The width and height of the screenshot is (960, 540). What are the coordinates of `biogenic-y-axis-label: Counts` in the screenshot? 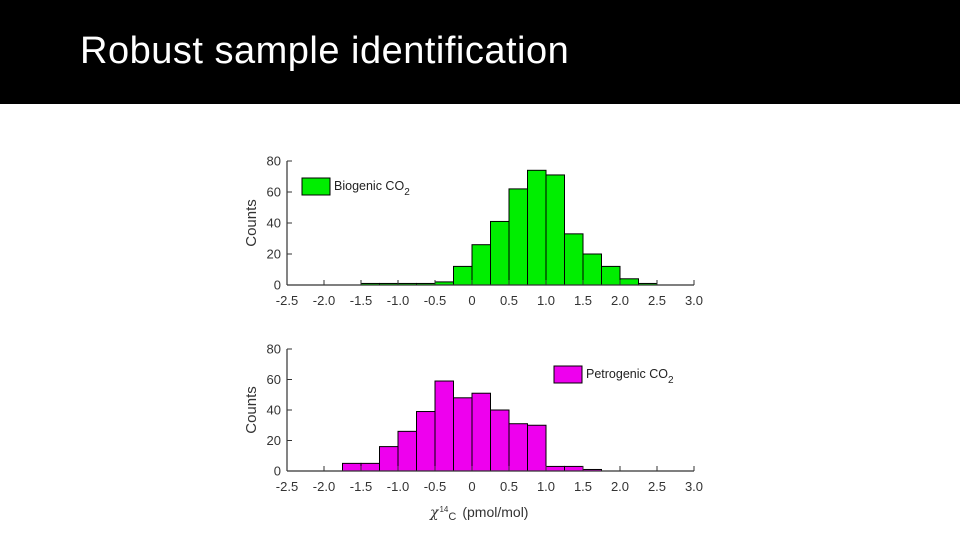 It's located at (251, 223).